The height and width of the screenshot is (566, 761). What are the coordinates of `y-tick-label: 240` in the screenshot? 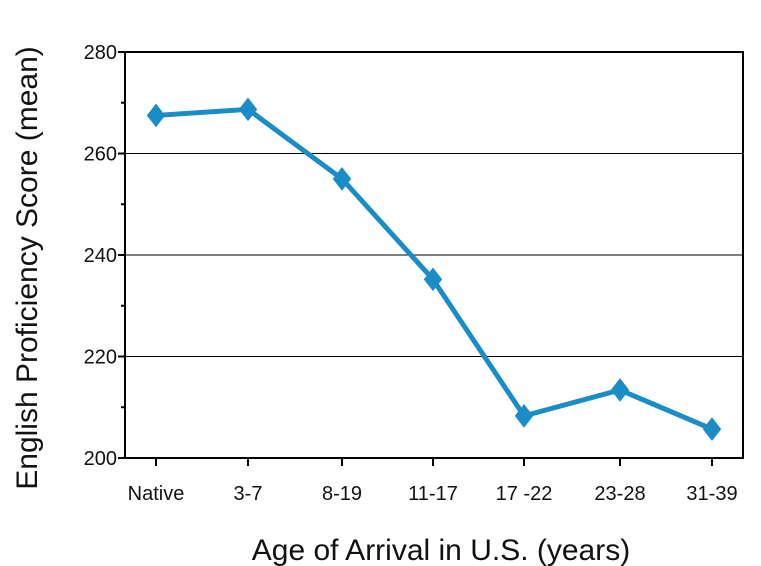 It's located at (100, 256).